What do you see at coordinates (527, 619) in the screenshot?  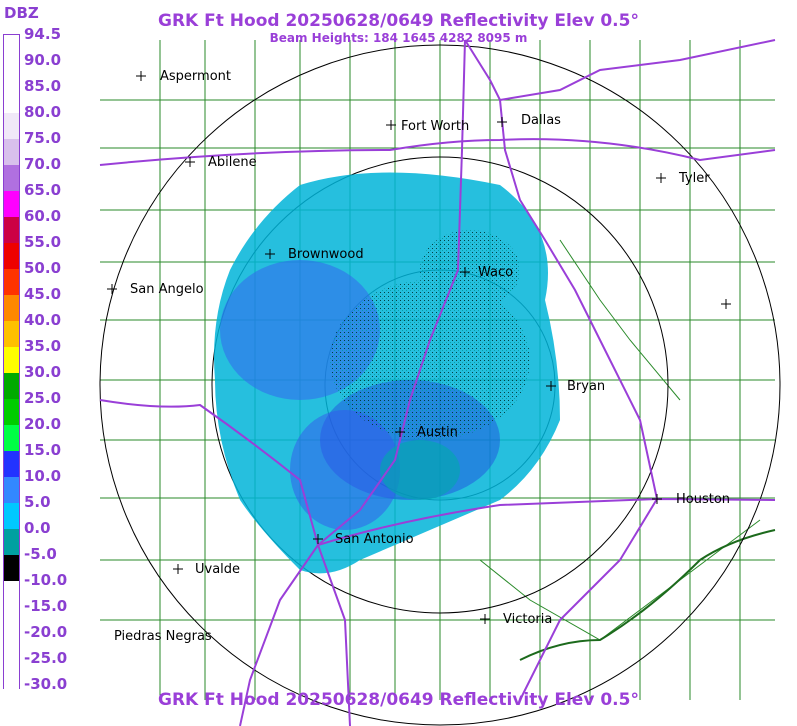 I see `city-victoria: Victoria` at bounding box center [527, 619].